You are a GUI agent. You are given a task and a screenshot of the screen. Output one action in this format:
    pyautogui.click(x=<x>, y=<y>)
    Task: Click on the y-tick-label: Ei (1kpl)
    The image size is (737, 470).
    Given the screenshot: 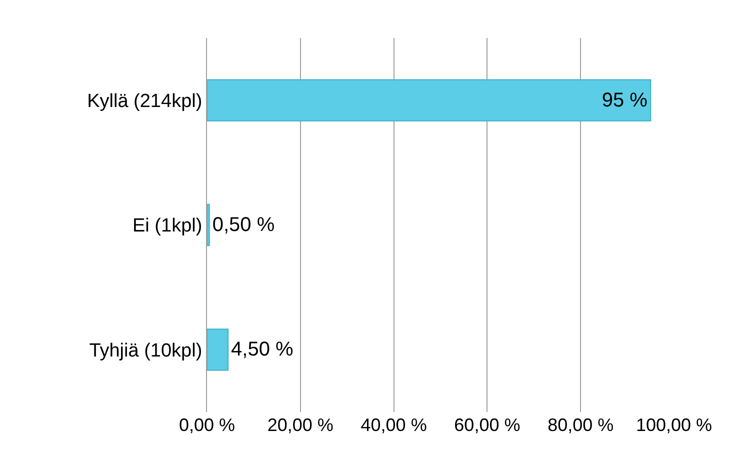 What is the action you would take?
    pyautogui.click(x=167, y=226)
    